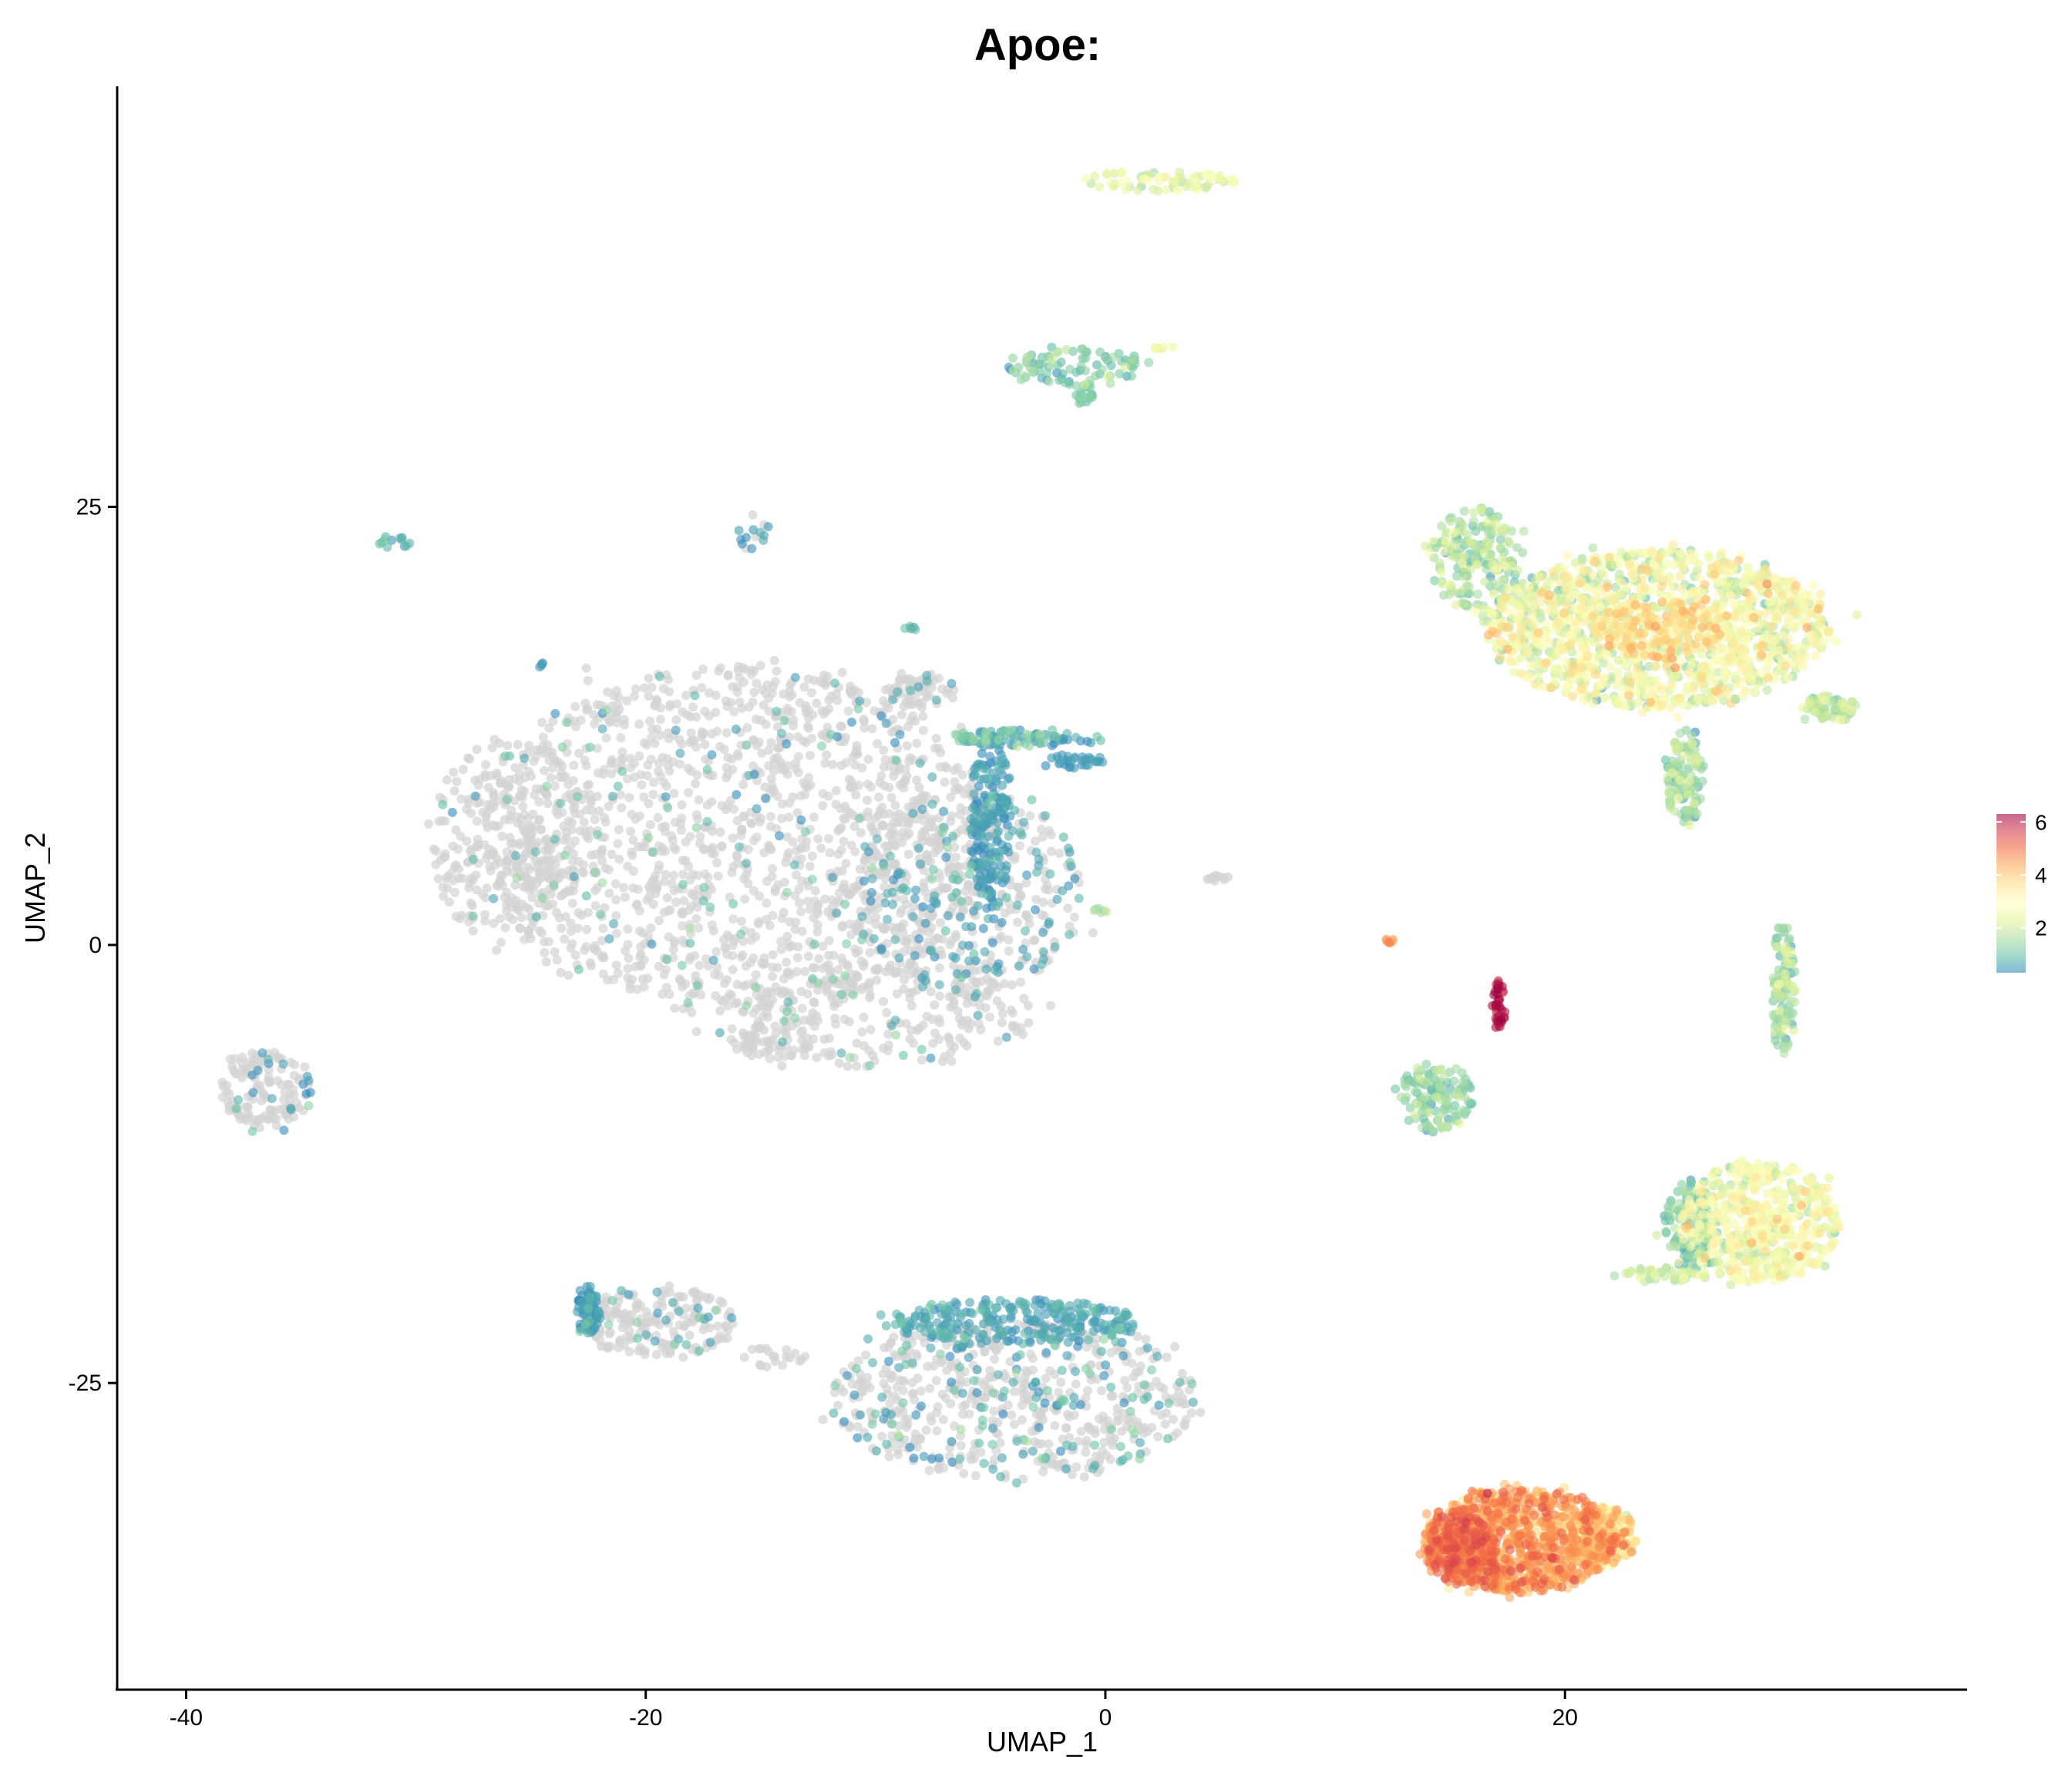 This screenshot has height=1776, width=2072. What do you see at coordinates (1423, 1127) in the screenshot?
I see `cell-point-green-ring` at bounding box center [1423, 1127].